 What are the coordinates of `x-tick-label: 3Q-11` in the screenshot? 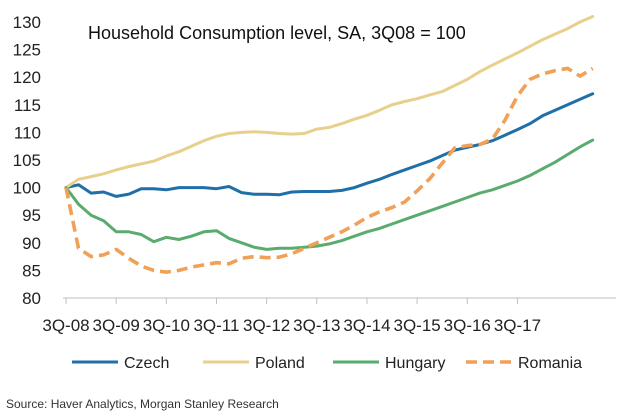 It's located at (216, 325).